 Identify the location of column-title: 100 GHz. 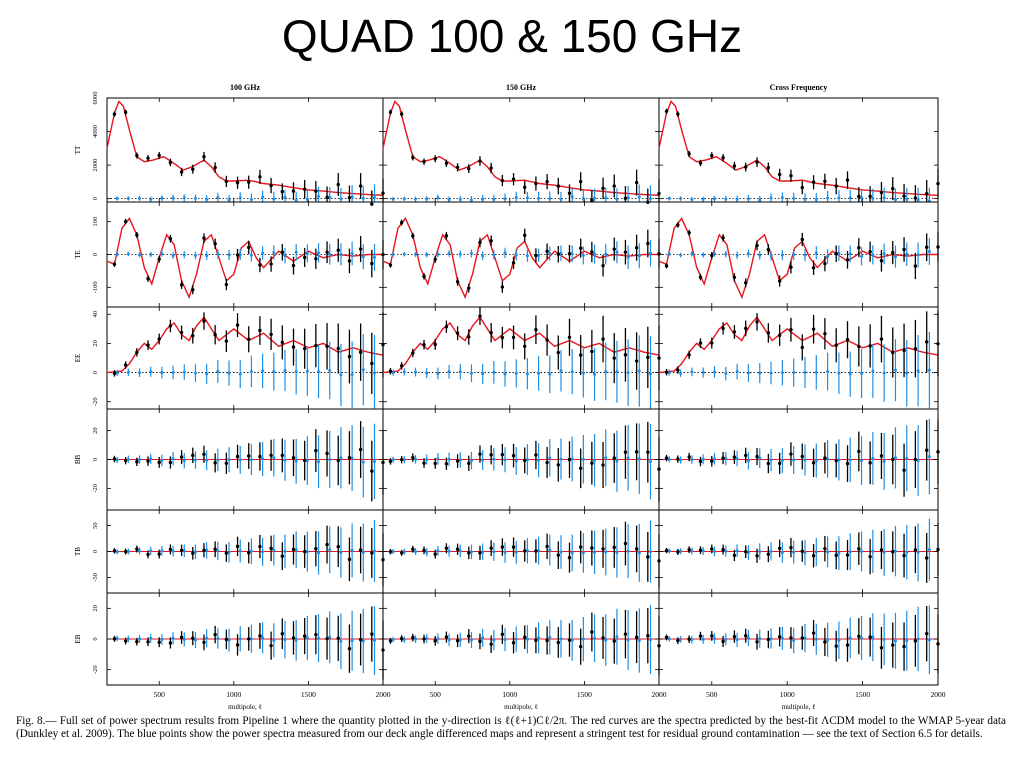
(245, 87).